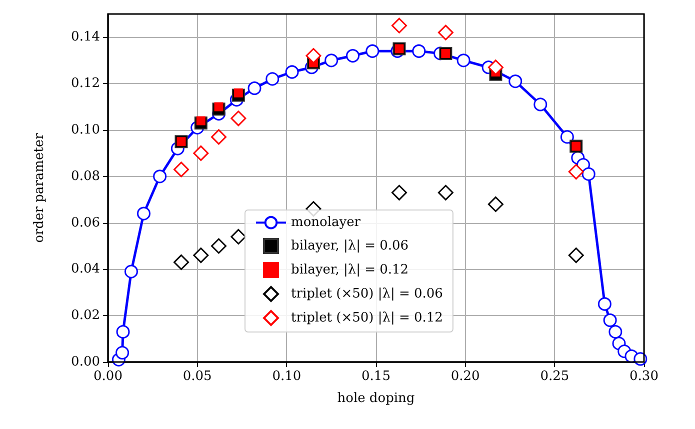 Image resolution: width=695 pixels, height=429 pixels. What do you see at coordinates (644, 376) in the screenshot?
I see `x-tick-label: 0.30` at bounding box center [644, 376].